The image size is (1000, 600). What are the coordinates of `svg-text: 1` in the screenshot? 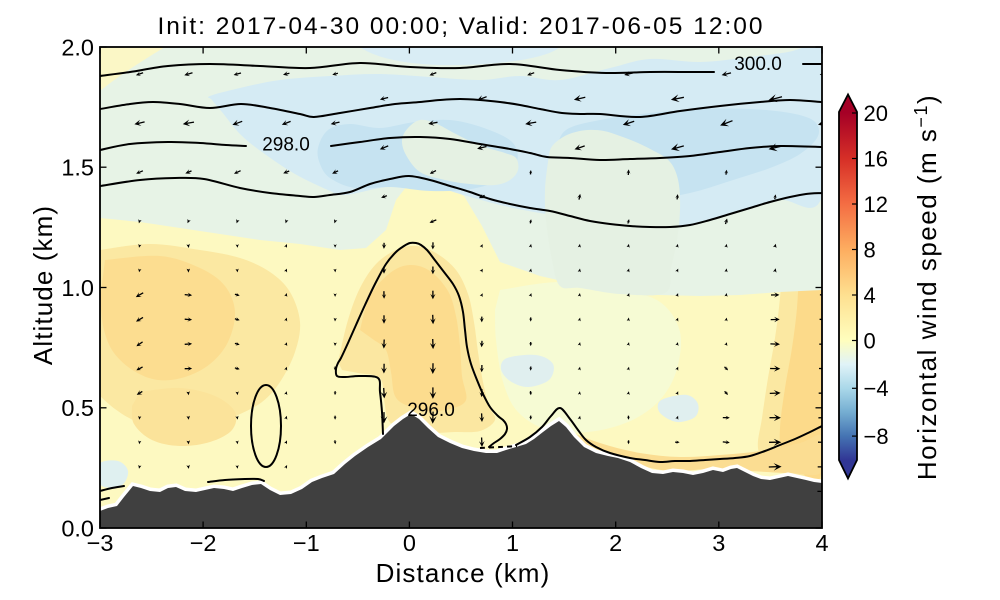 It's located at (512, 543).